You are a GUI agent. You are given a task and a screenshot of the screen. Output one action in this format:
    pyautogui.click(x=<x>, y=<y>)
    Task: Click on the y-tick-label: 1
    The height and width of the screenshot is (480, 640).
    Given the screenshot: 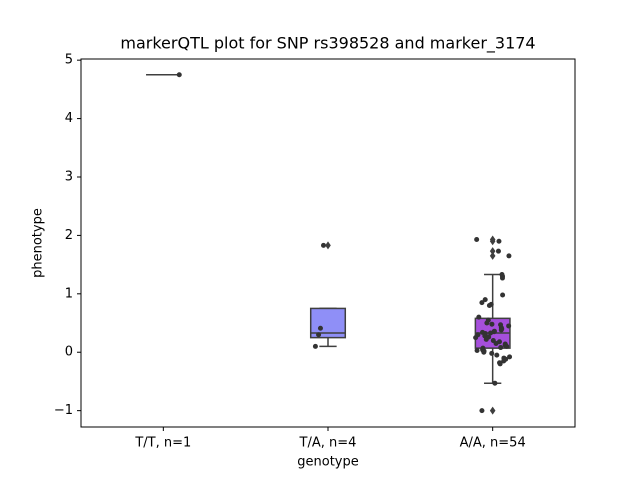 What is the action you would take?
    pyautogui.click(x=69, y=293)
    